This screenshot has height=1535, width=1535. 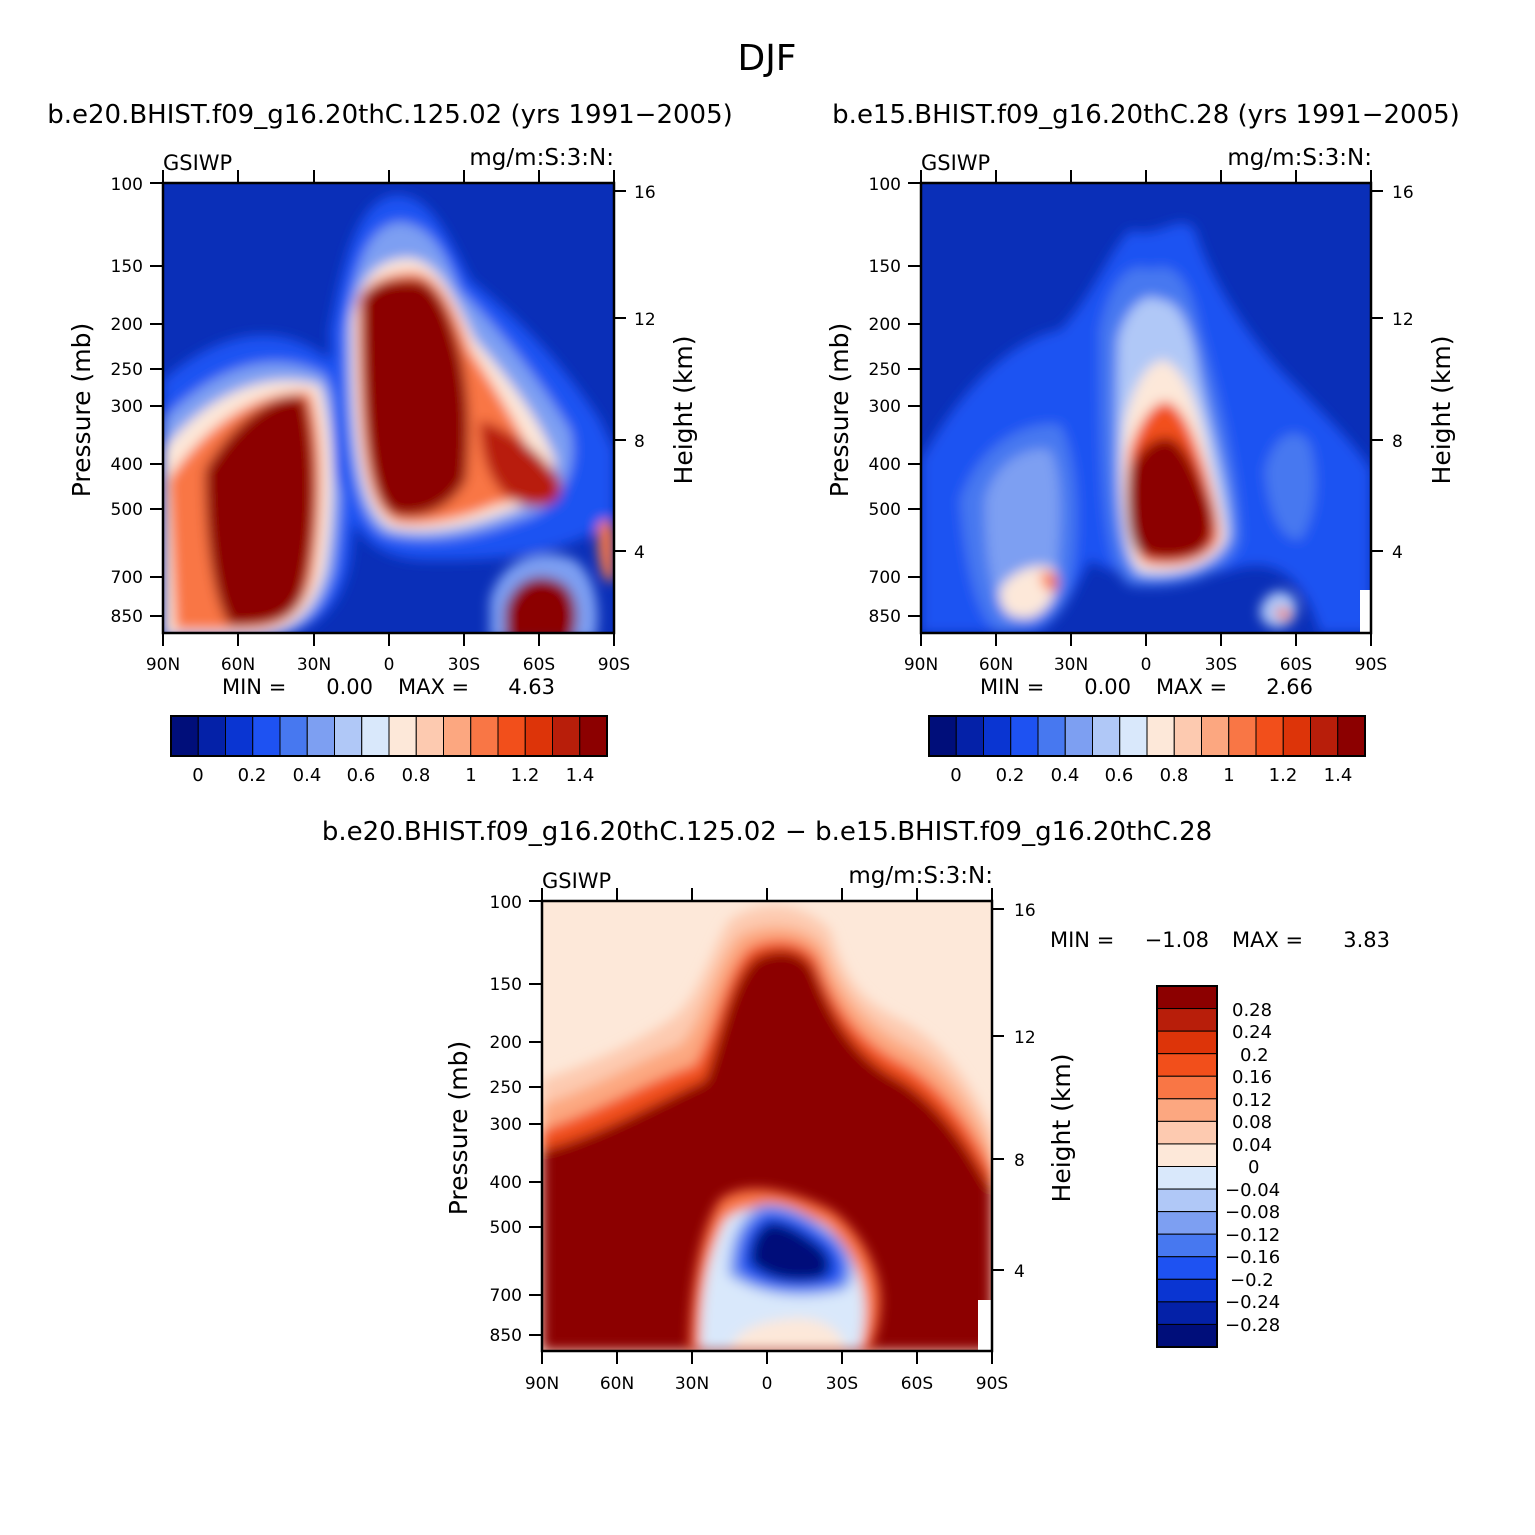 I want to click on y-axis-left: 100 150 200 250 300 400 500 700 850, so click(x=506, y=1119).